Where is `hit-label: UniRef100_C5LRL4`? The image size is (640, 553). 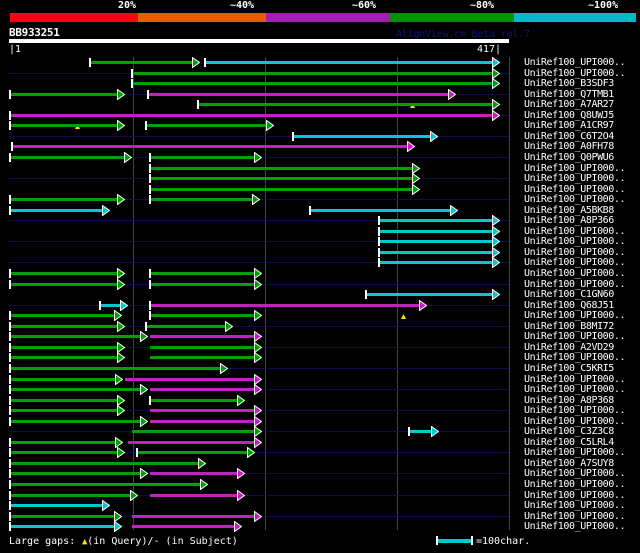
hit-label: UniRef100_C5LRL4 is located at coordinates (569, 442).